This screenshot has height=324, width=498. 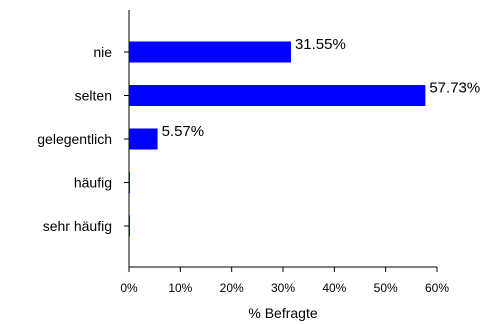 I want to click on x-axis-ticks: 0% 10% 20% 30% 40% 50% 60%, so click(x=284, y=281).